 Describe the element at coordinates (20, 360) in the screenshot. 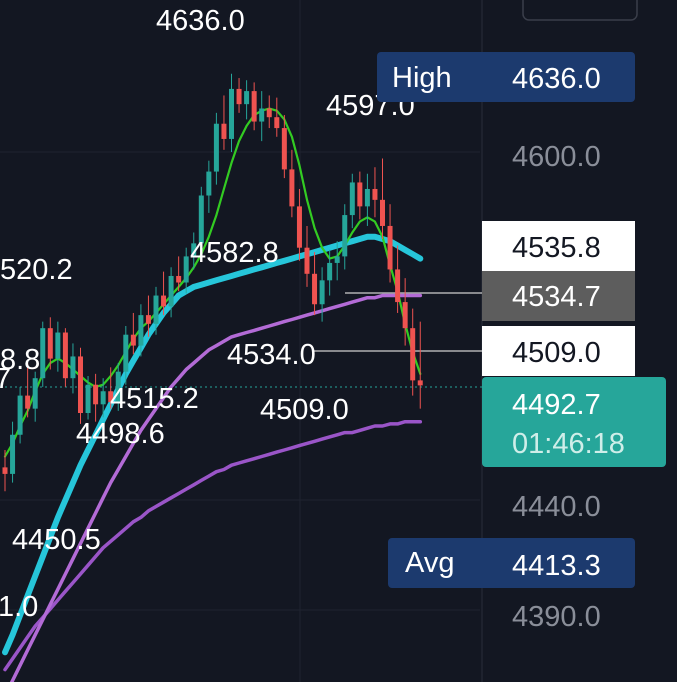

I see `annotation-8-8: 8.8` at that location.